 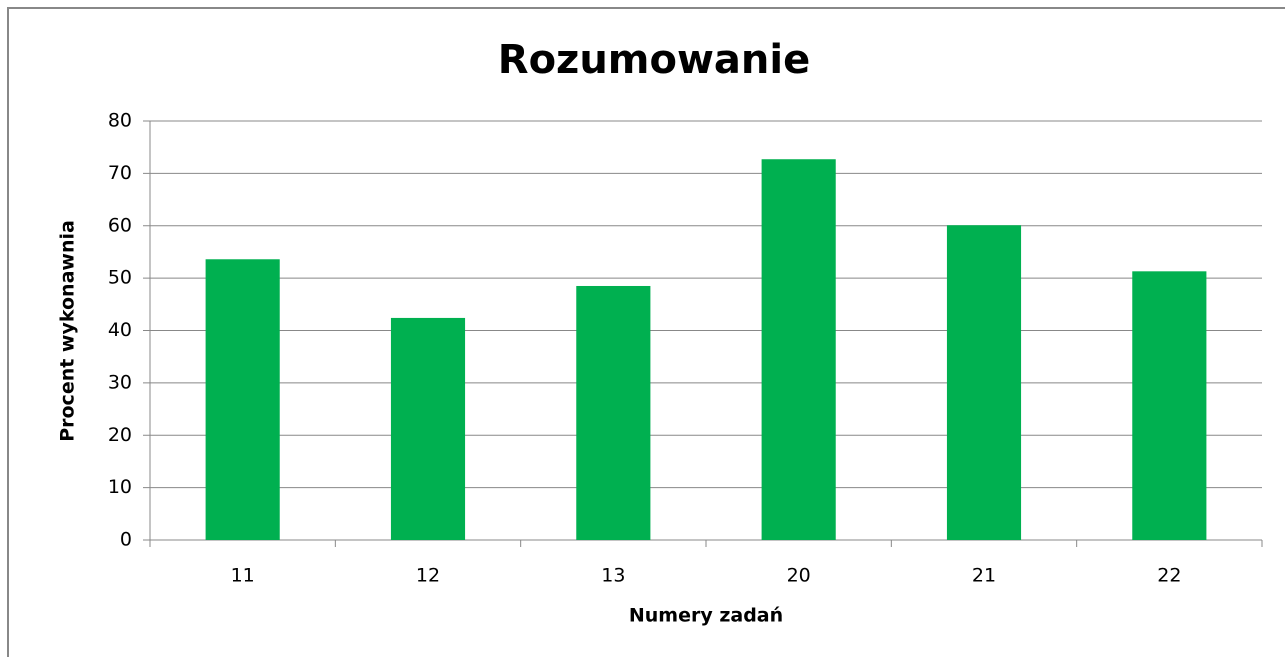 What do you see at coordinates (120, 382) in the screenshot?
I see `y-tick-label: 30` at bounding box center [120, 382].